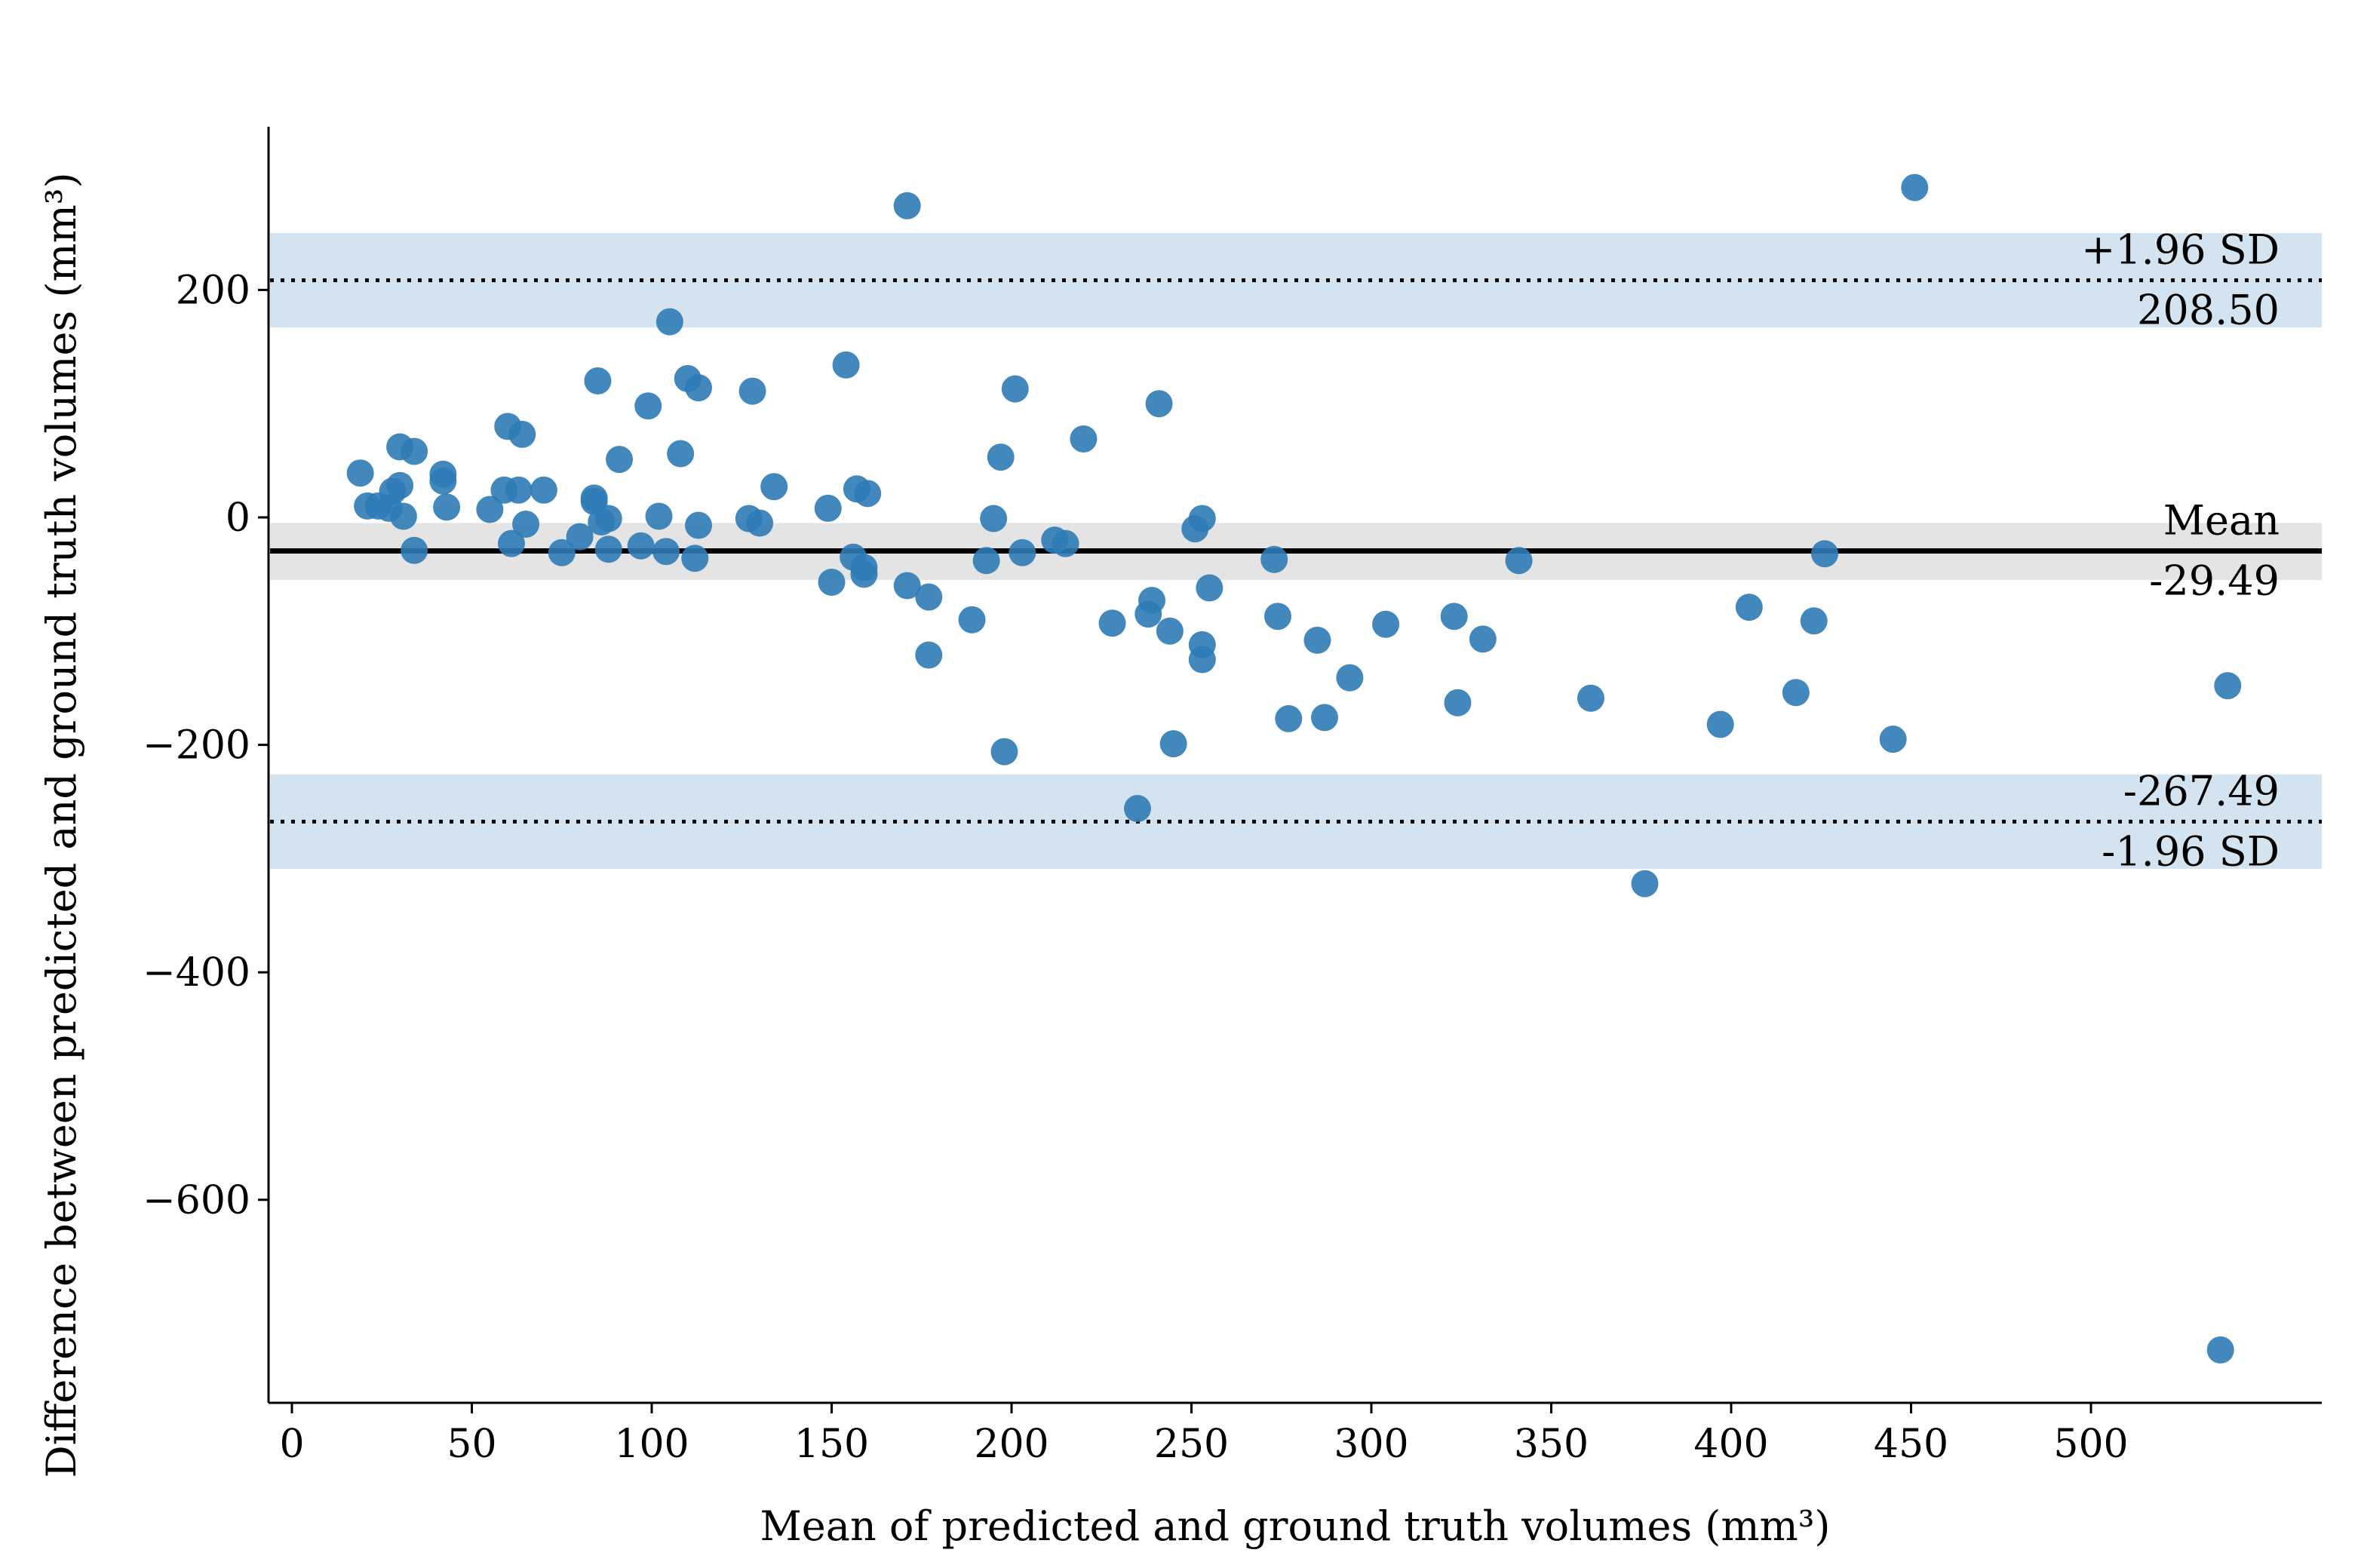  Describe the element at coordinates (2180, 250) in the screenshot. I see `upper-loa-label: +1.96 SD` at that location.